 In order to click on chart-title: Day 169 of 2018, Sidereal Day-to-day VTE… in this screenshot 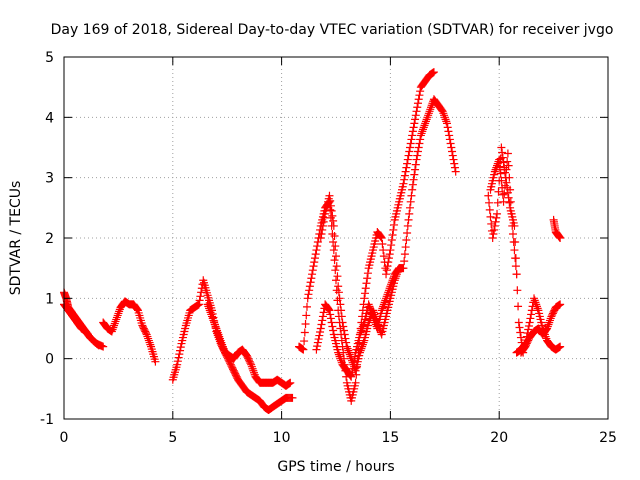, I will do `click(332, 30)`.